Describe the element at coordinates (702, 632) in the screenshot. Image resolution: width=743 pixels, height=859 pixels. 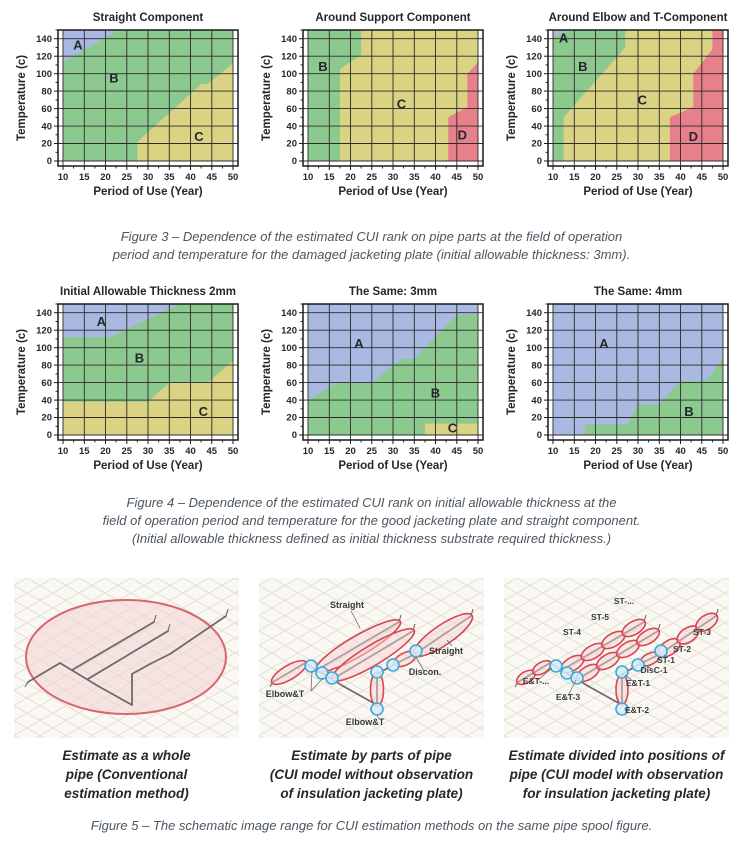
I see `position-label: ST-3` at that location.